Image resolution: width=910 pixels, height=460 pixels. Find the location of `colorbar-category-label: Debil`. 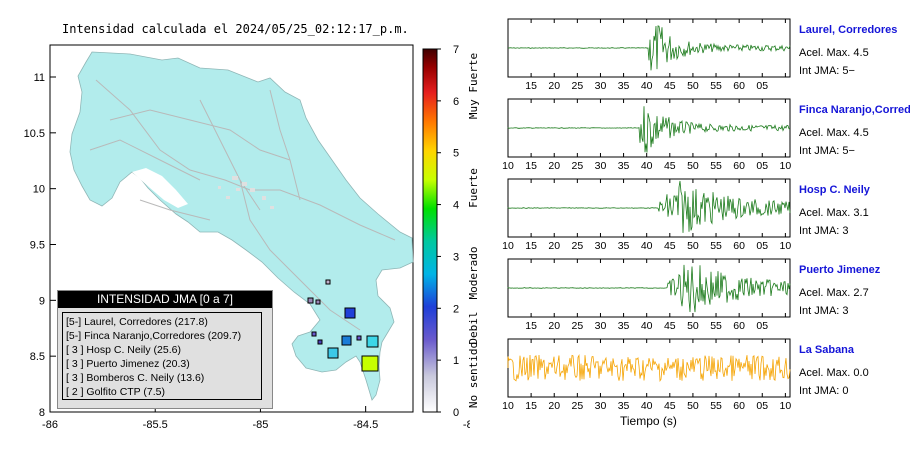

colorbar-category-label: Debil is located at coordinates (473, 327).